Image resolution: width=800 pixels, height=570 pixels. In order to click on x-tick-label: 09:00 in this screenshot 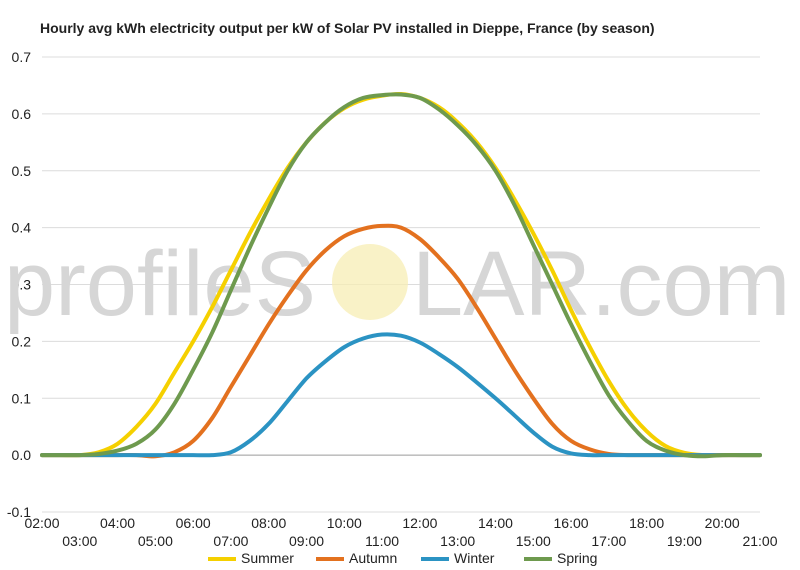, I will do `click(306, 541)`.